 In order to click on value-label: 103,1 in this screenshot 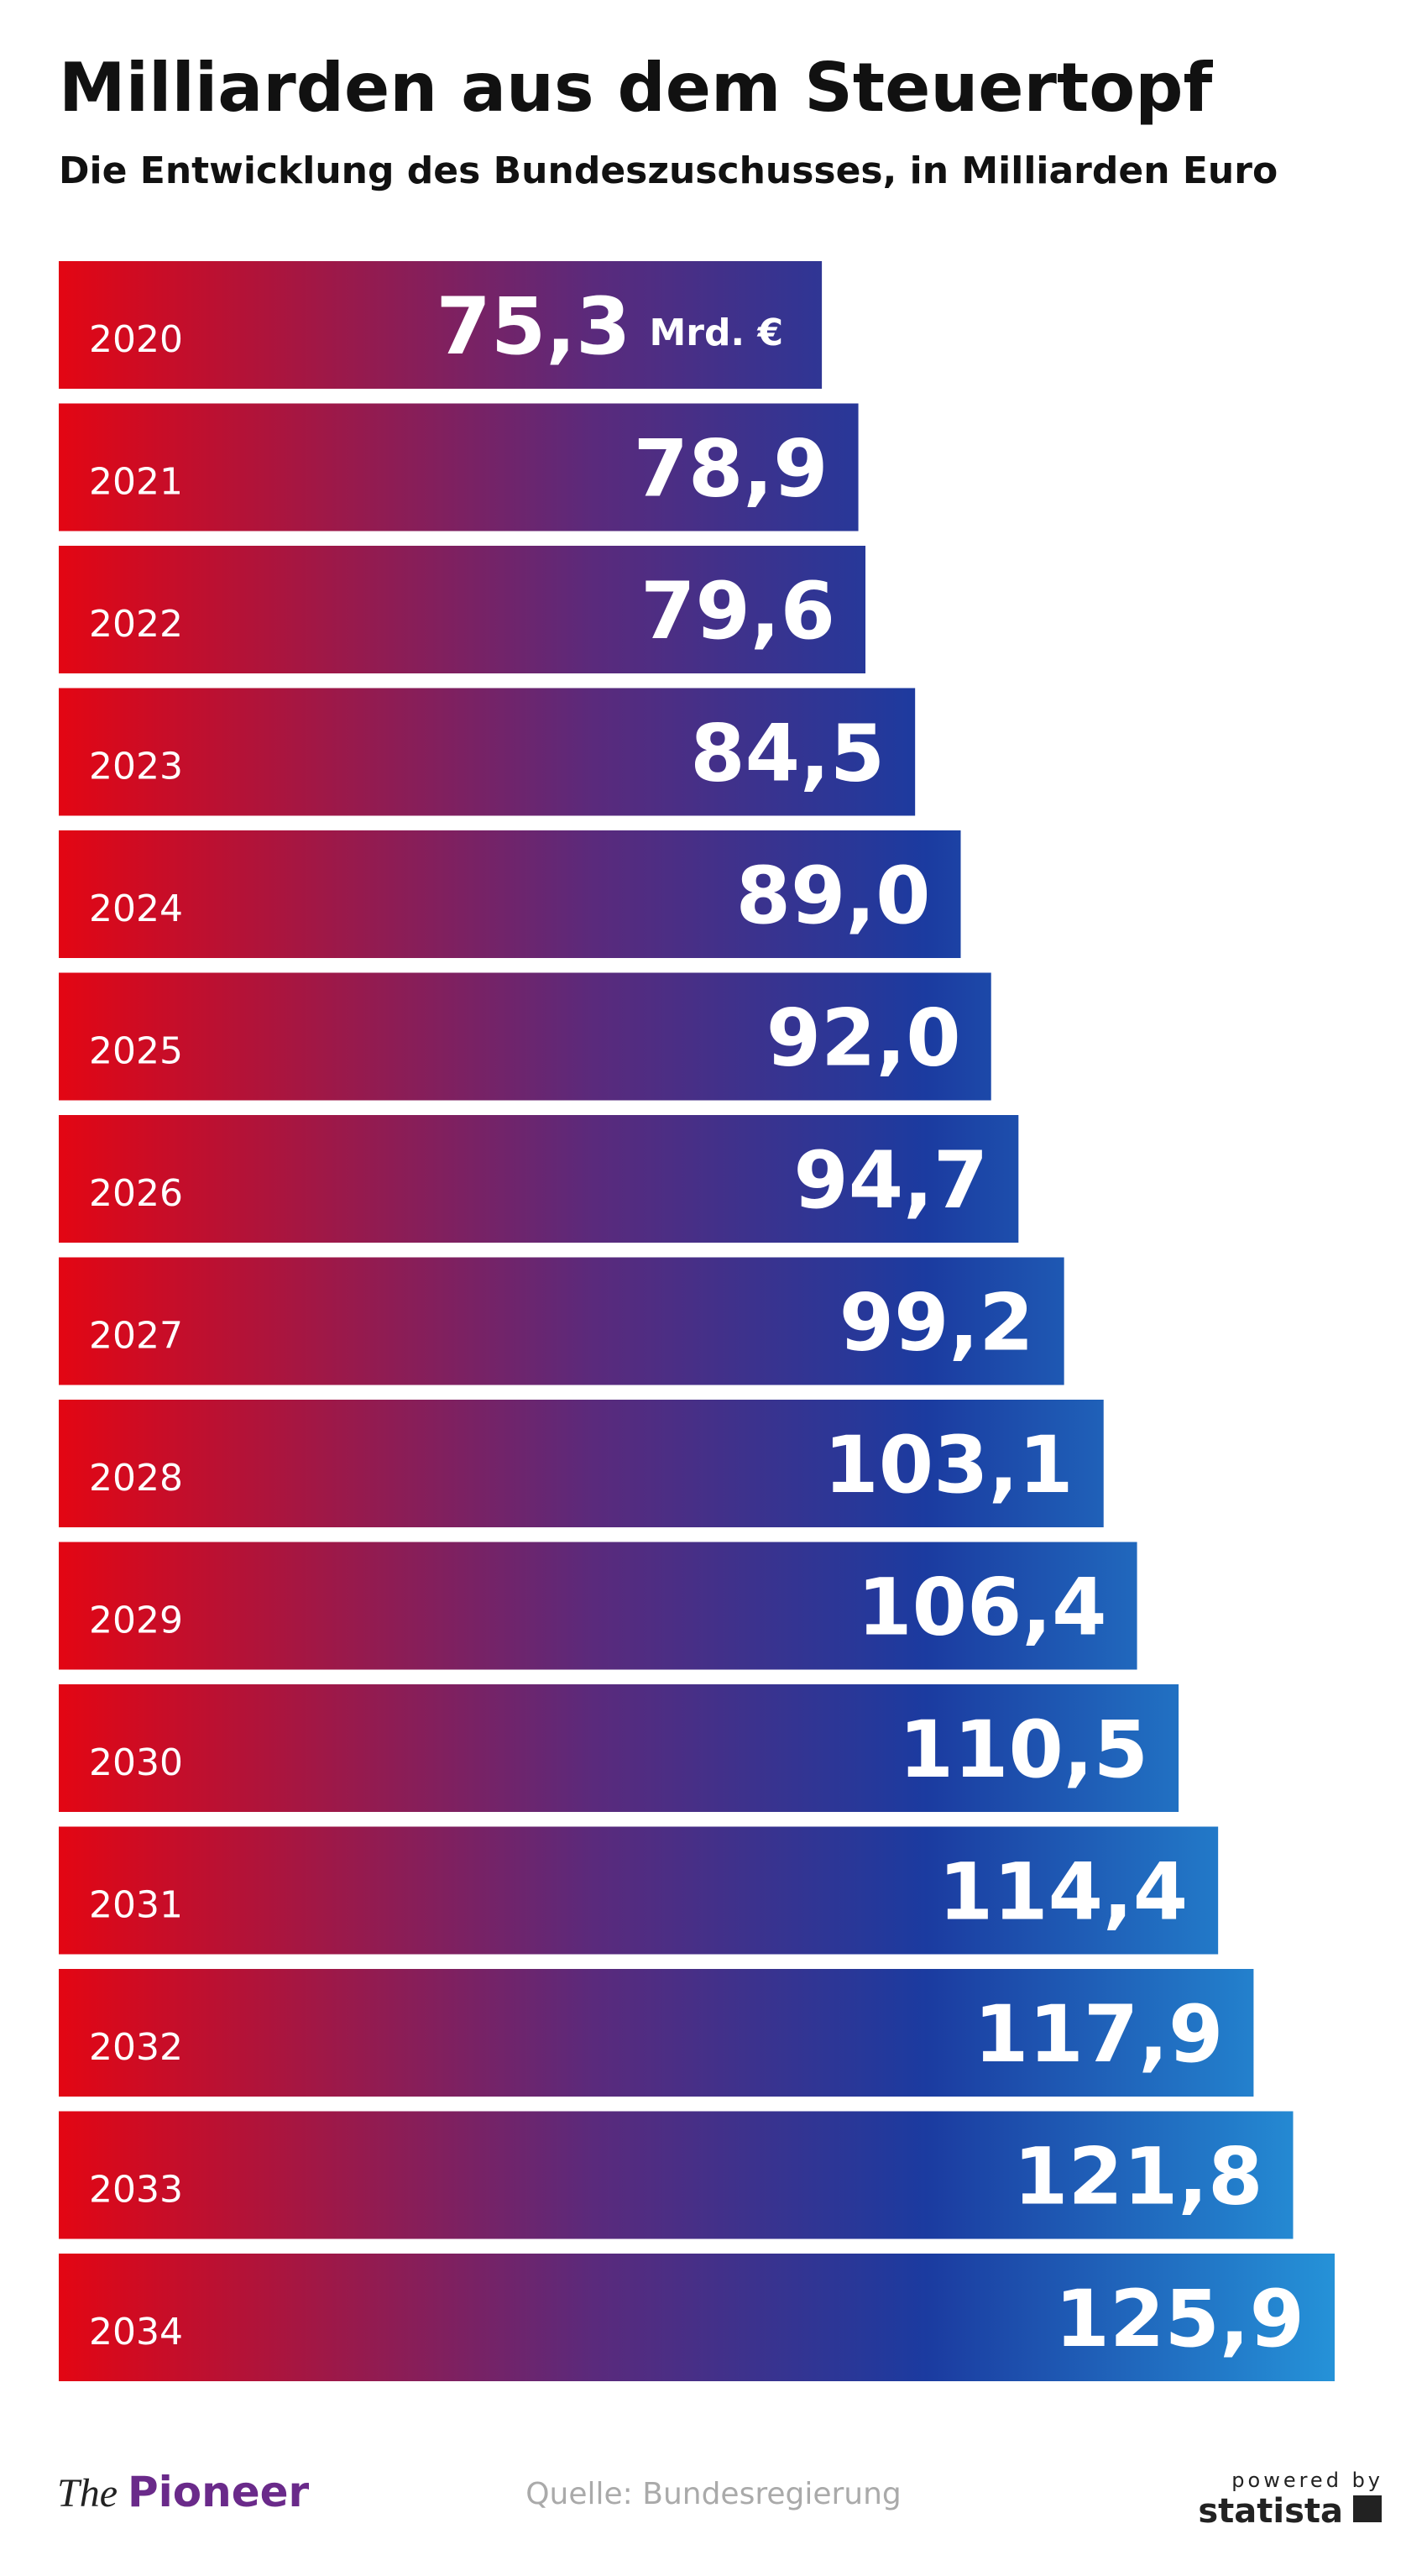, I will do `click(948, 1466)`.